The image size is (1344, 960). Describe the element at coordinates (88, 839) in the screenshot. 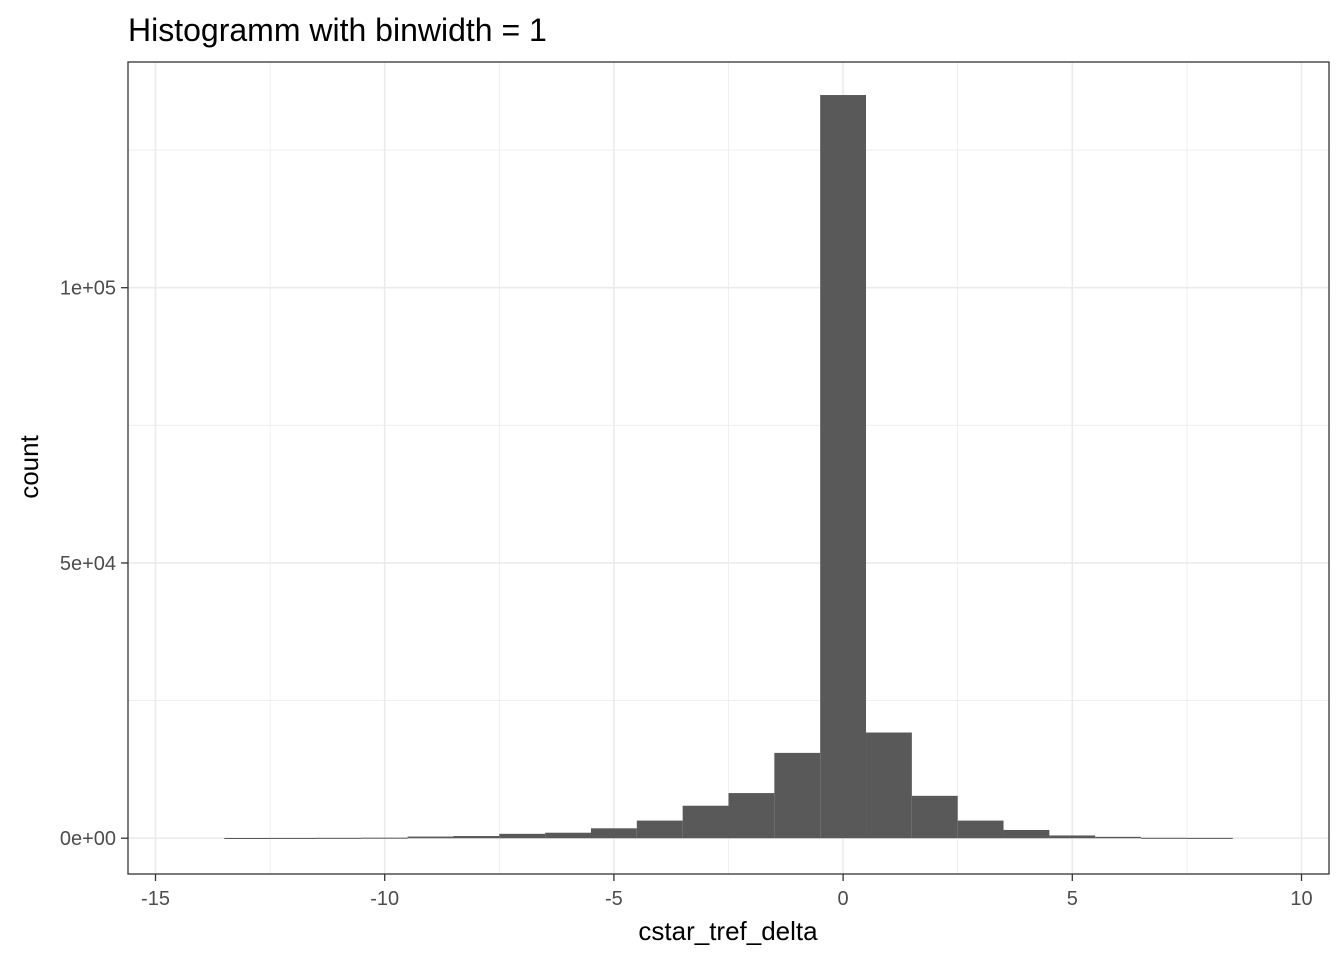

I see `y-tick-label: 0e+00` at that location.